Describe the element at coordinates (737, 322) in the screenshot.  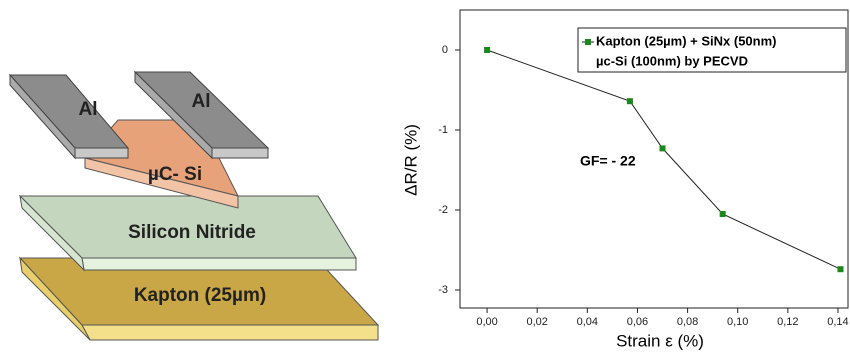
I see `x-tick-label: 0,10` at that location.